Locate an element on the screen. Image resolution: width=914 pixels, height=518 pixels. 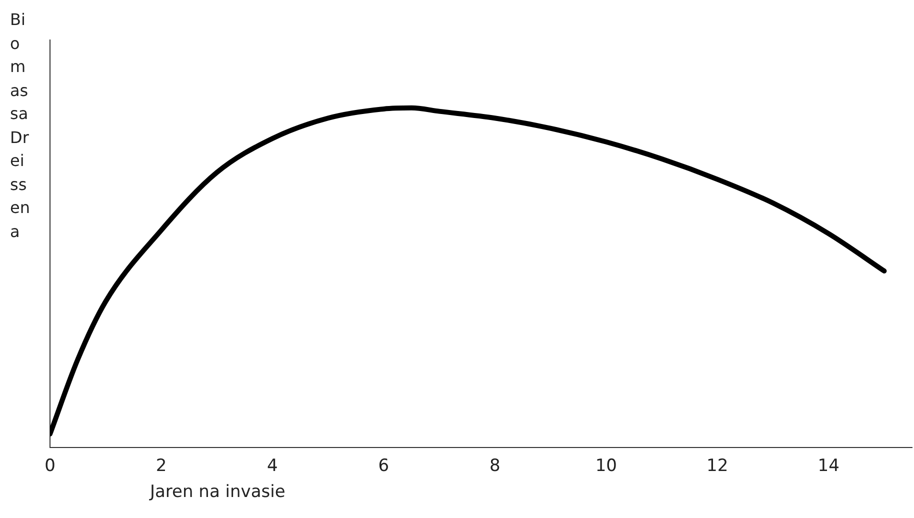
x-axis-title: Jaren na invasie is located at coordinates (218, 492).